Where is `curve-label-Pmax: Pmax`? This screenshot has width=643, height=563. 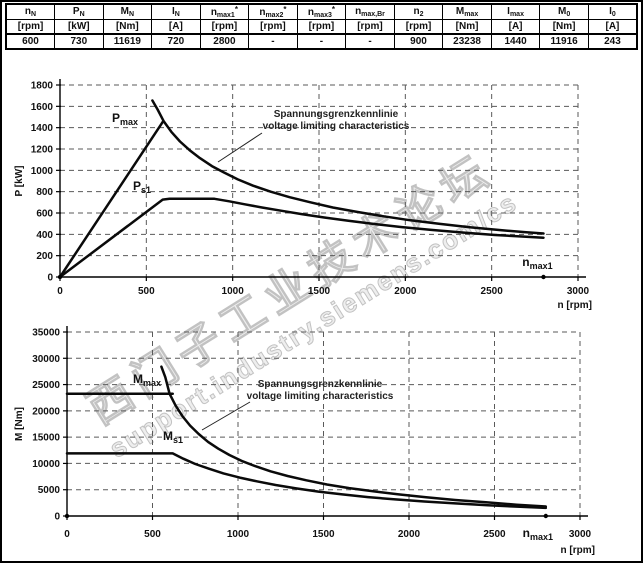 curve-label-Pmax: Pmax is located at coordinates (125, 119).